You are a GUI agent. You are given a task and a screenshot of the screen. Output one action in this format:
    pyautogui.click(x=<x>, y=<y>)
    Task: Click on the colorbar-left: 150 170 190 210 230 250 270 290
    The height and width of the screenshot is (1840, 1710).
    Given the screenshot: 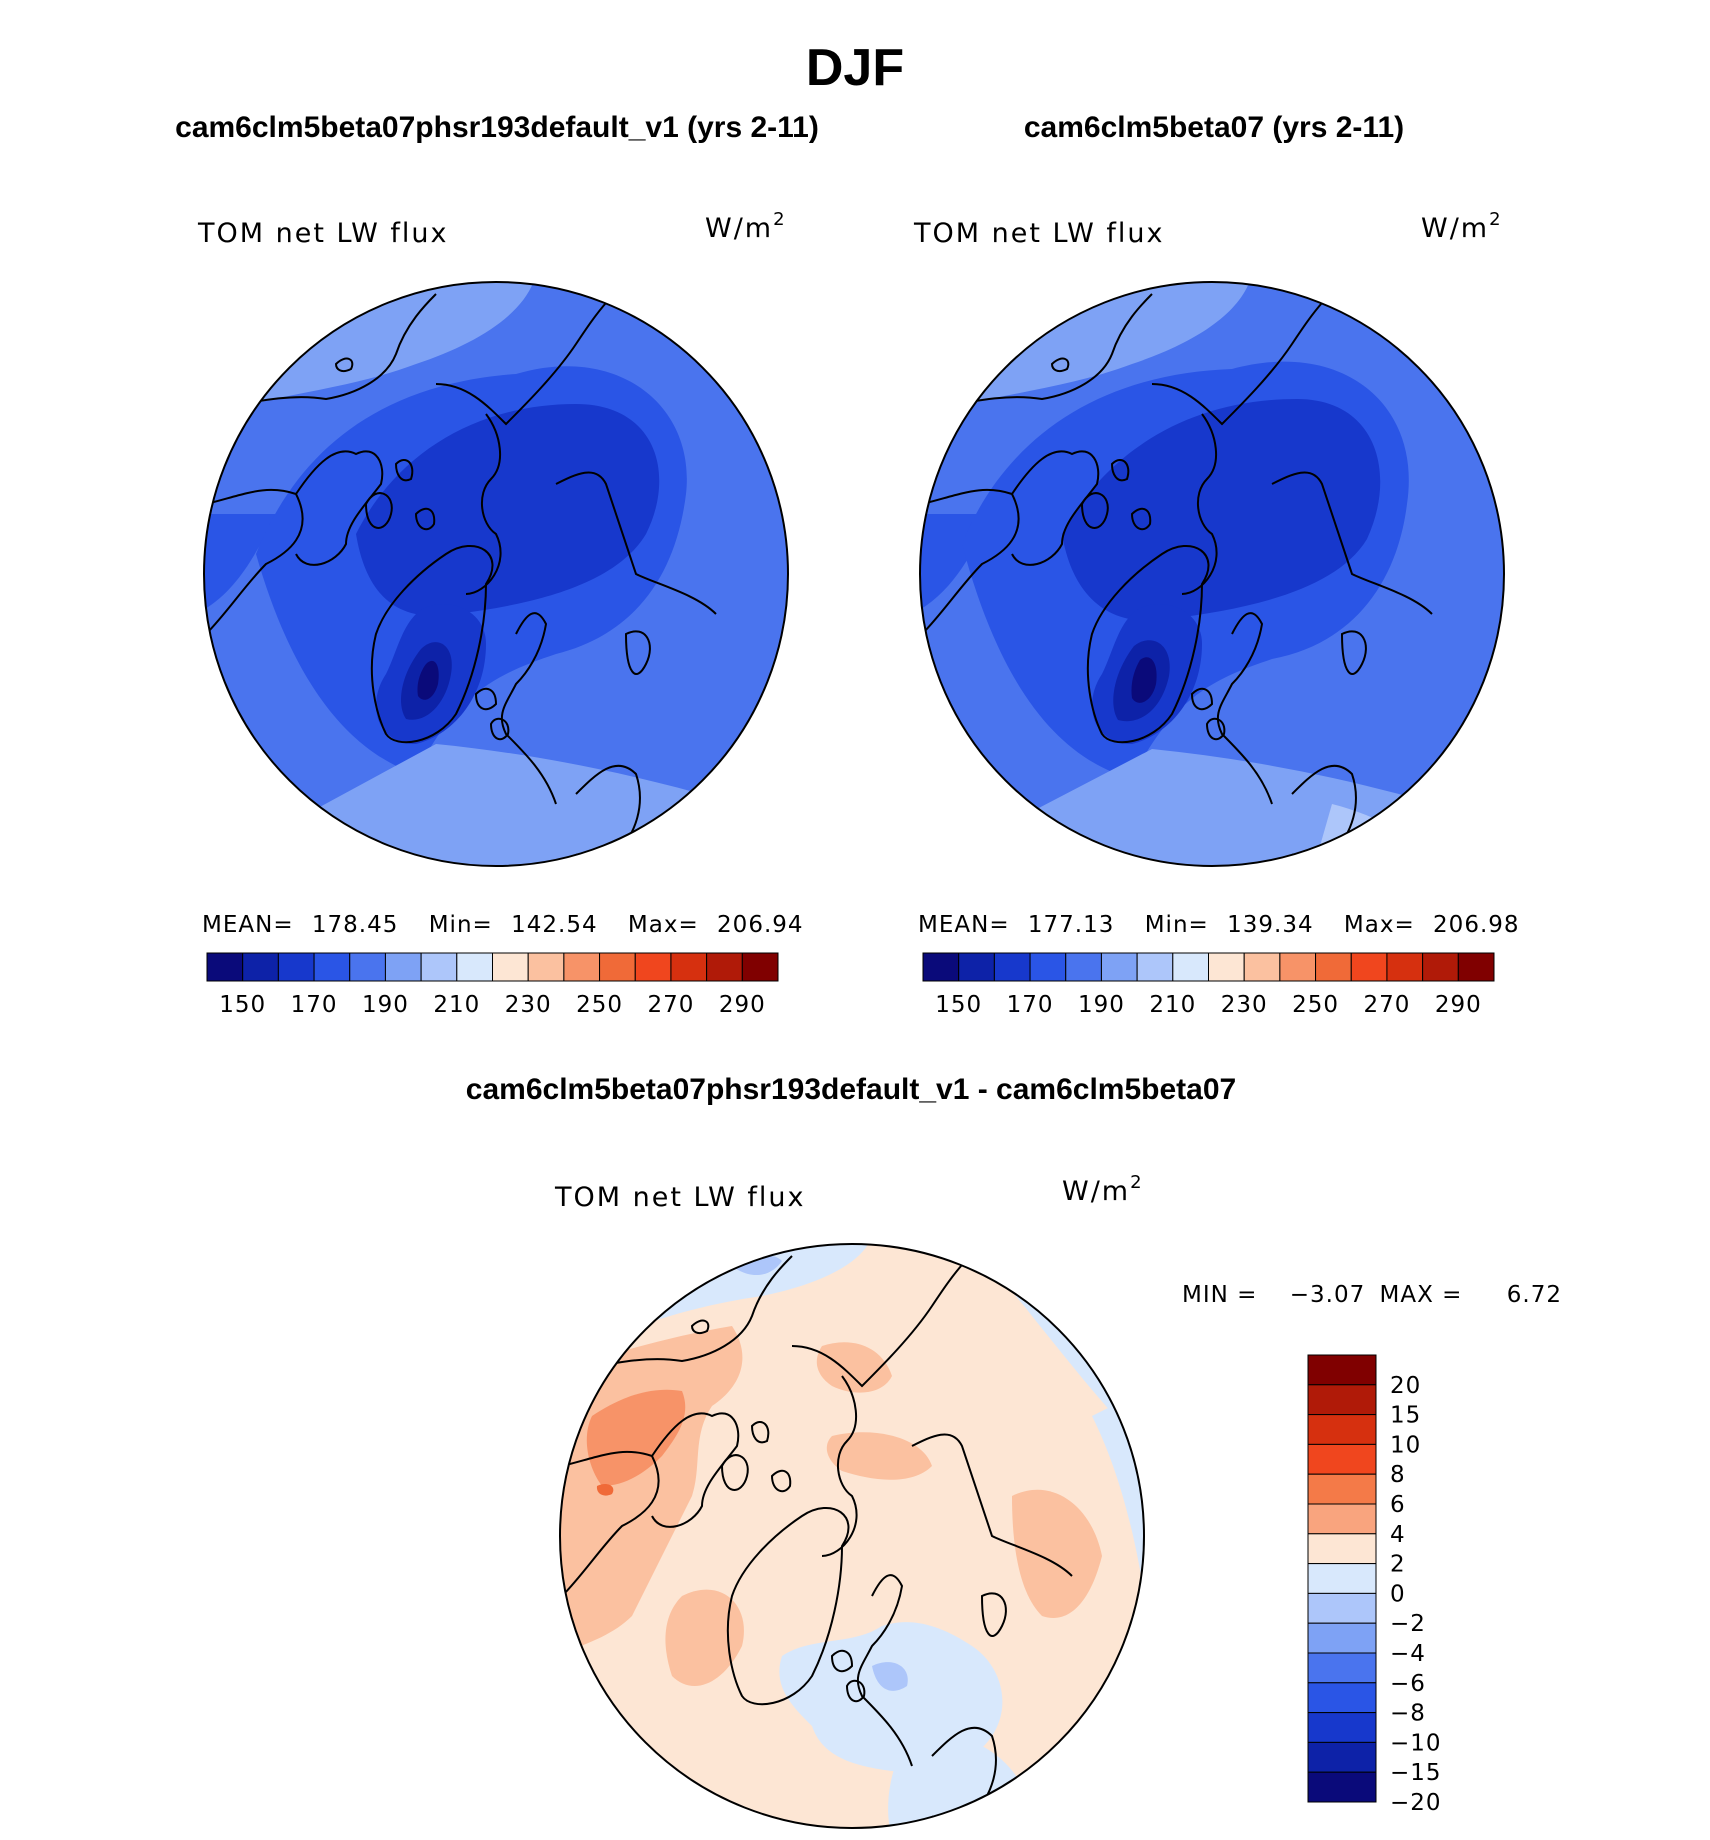 What is the action you would take?
    pyautogui.click(x=492, y=985)
    